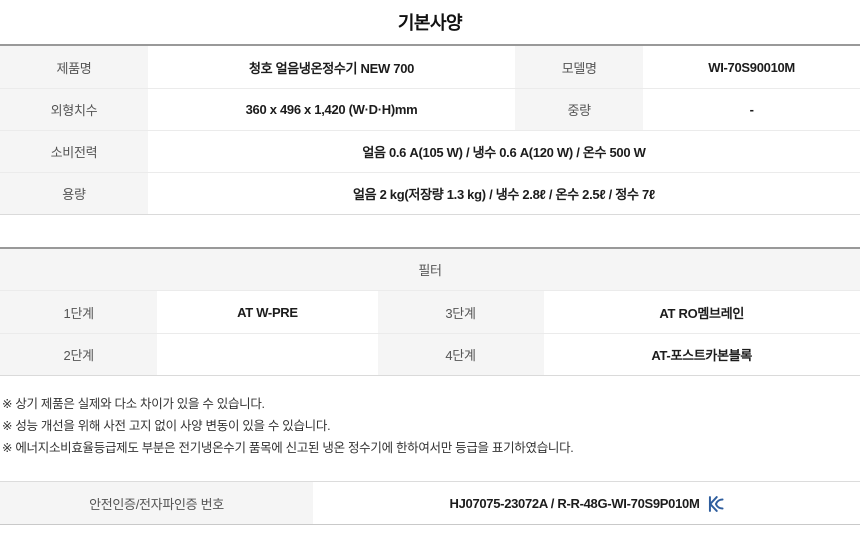 Image resolution: width=860 pixels, height=542 pixels. Describe the element at coordinates (715, 504) in the screenshot. I see `kc-certification-mark-icon` at that location.